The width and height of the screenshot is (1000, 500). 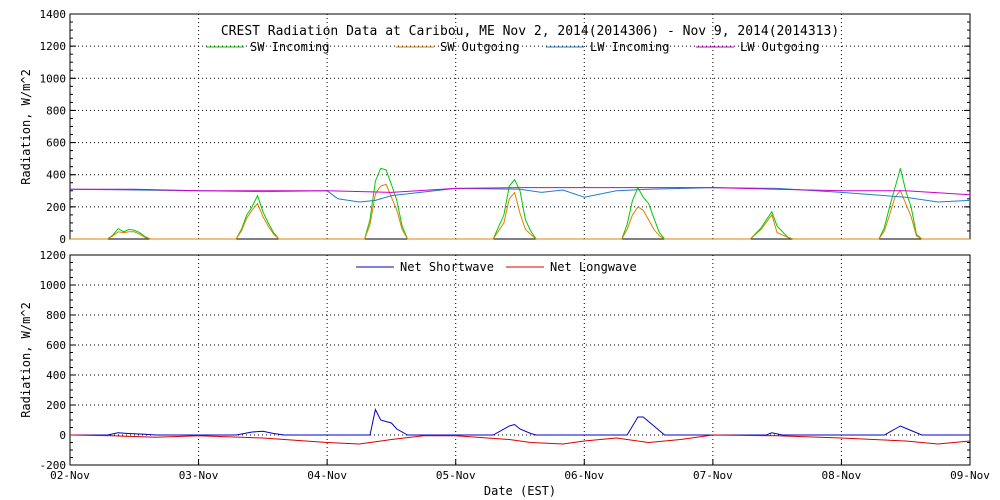 I want to click on legend-item: LW Outgoing, so click(x=757, y=47).